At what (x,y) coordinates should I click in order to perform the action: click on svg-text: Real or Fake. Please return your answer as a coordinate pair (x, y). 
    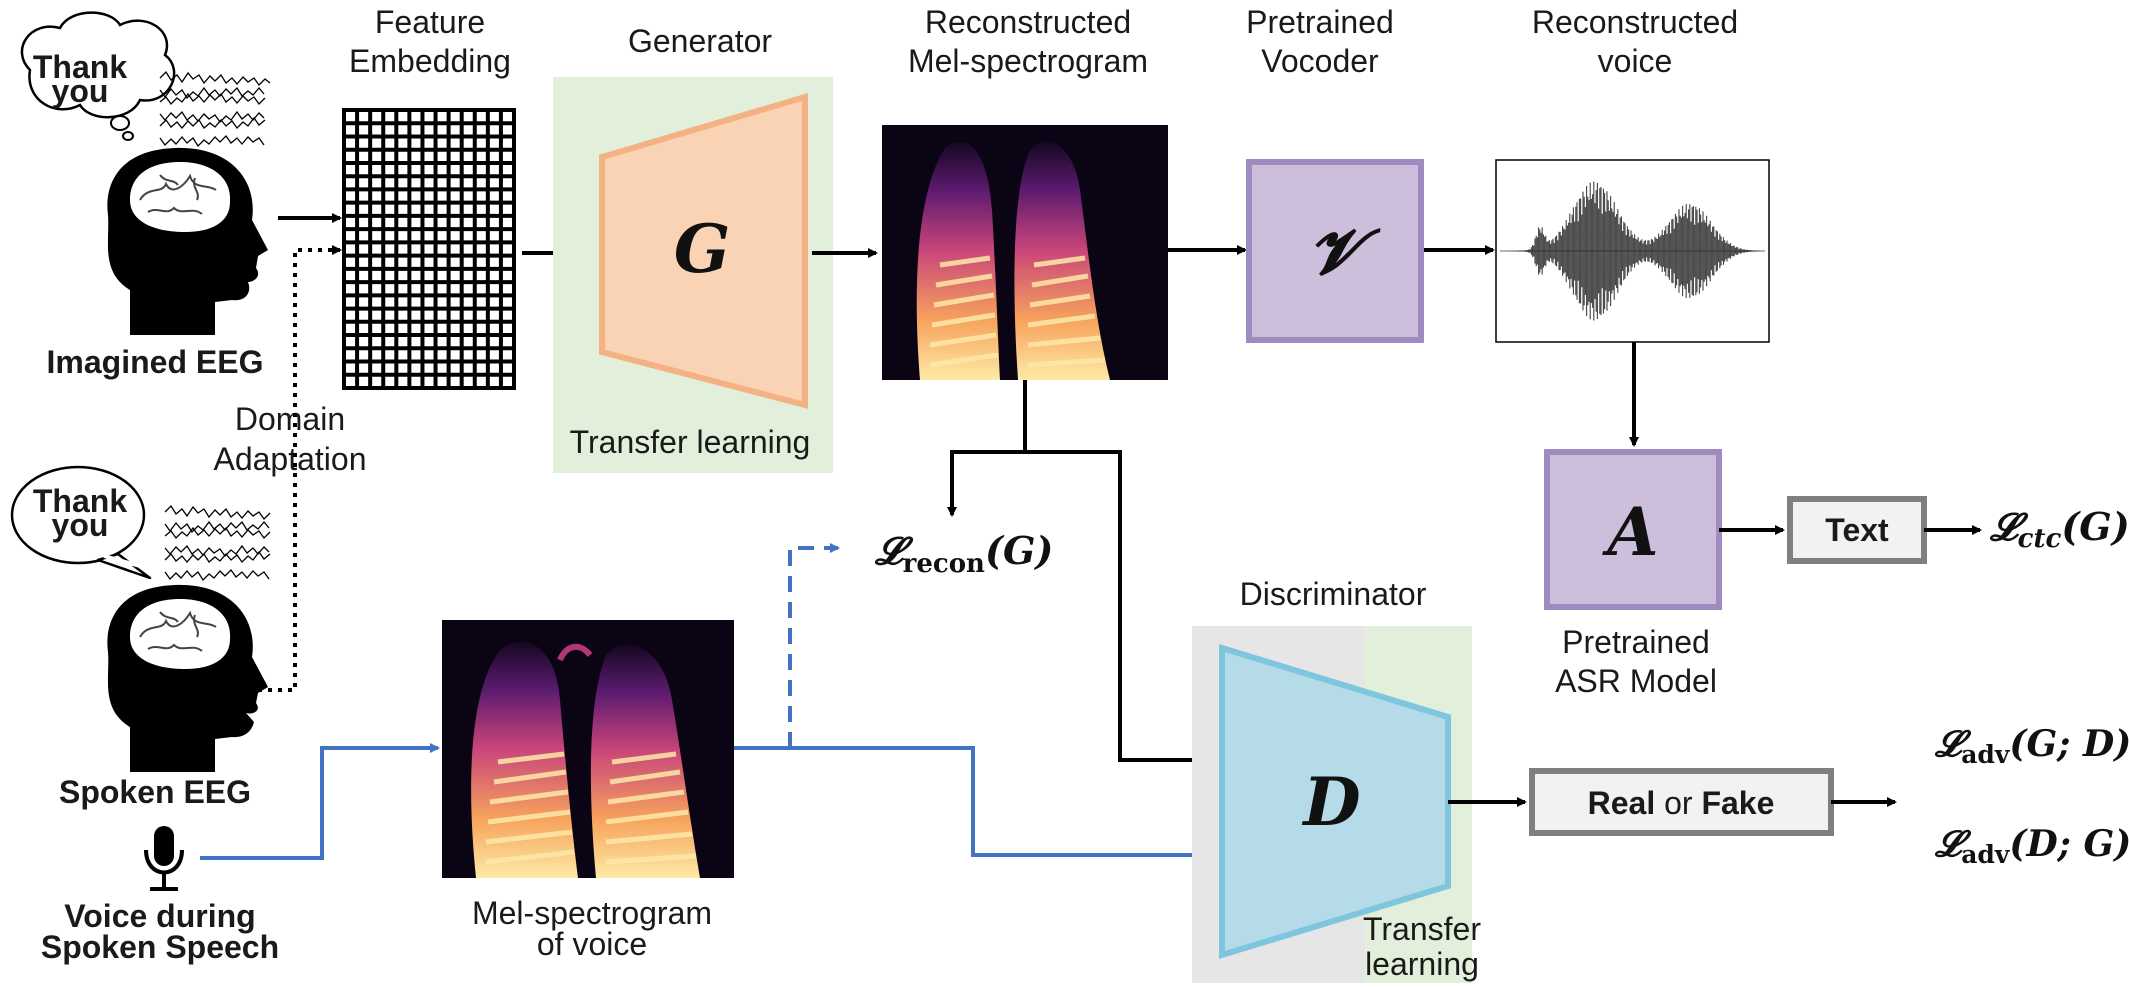
    Looking at the image, I should click on (1681, 803).